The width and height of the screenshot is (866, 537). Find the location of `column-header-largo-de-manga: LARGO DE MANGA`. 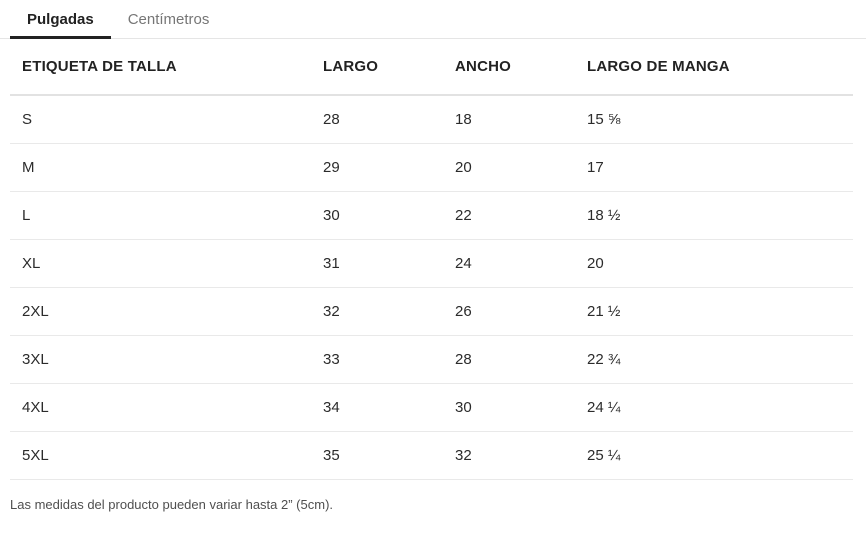

column-header-largo-de-manga: LARGO DE MANGA is located at coordinates (714, 67).